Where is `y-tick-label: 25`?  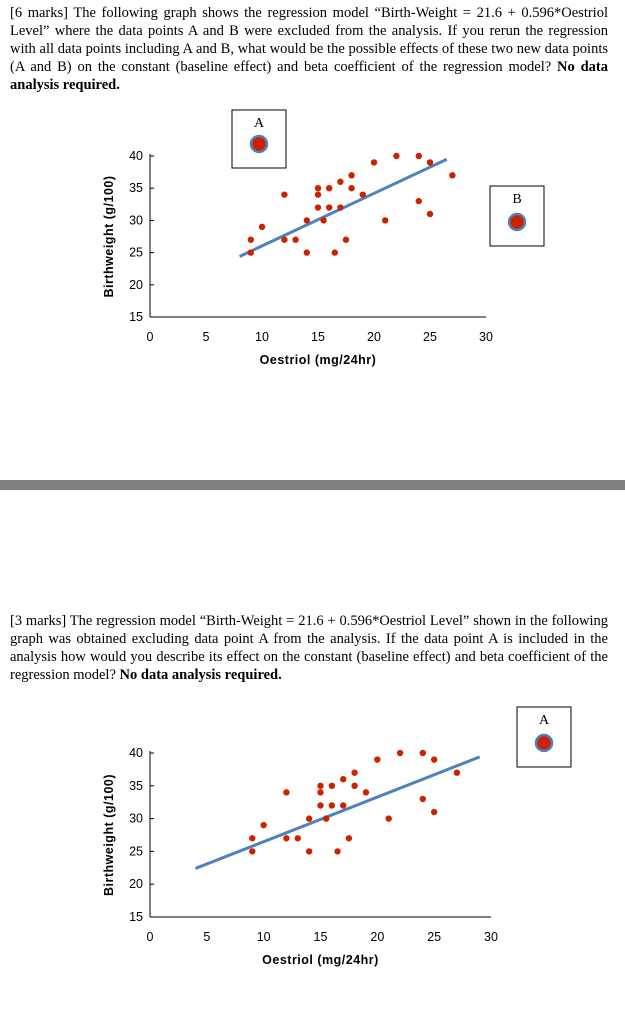
y-tick-label: 25 is located at coordinates (136, 253).